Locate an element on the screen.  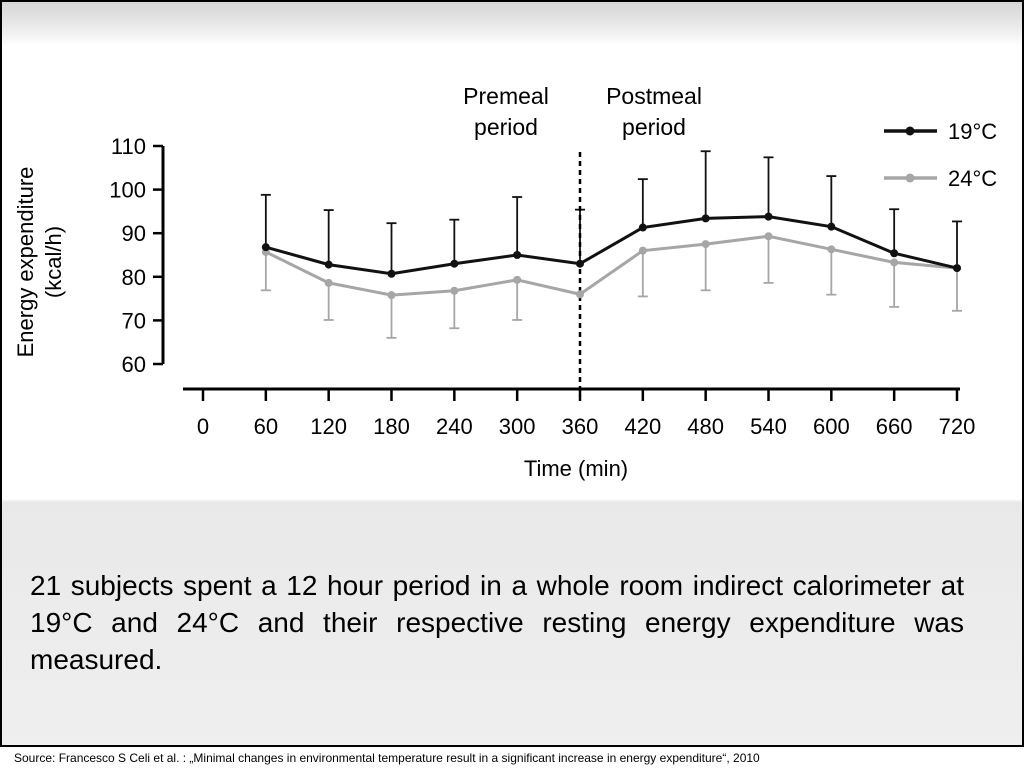
x-tick-label: 0 is located at coordinates (203, 426).